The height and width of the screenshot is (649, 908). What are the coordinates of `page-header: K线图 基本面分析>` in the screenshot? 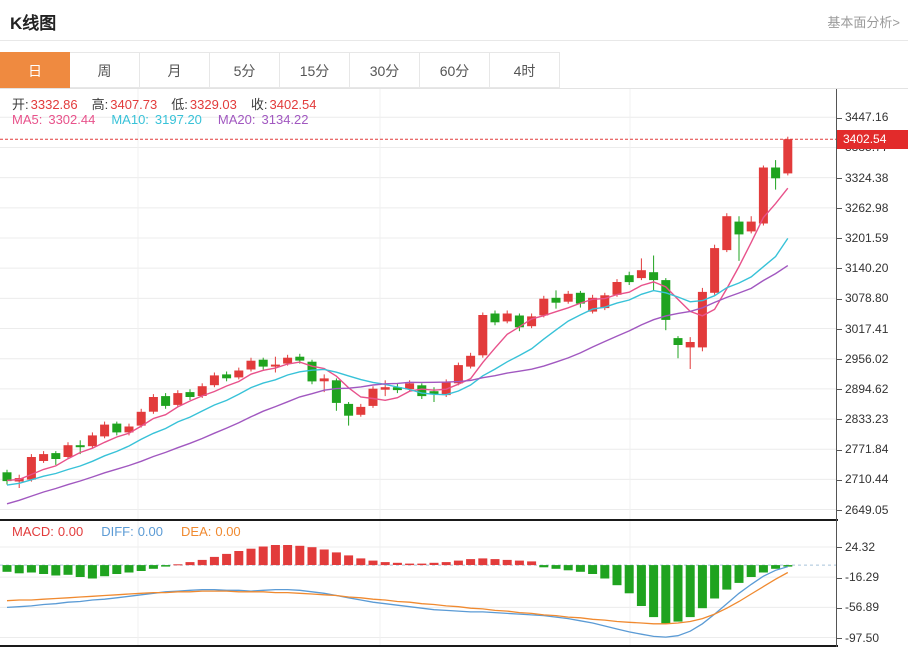 It's located at (454, 20).